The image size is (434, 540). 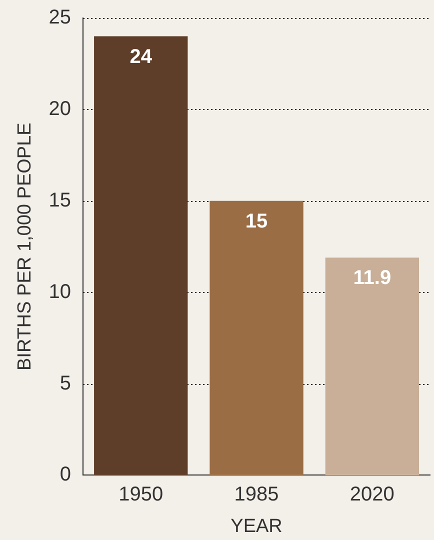 What do you see at coordinates (25, 246) in the screenshot?
I see `y-axis-title: BIRTHS PER 1,000 PEOPLE` at bounding box center [25, 246].